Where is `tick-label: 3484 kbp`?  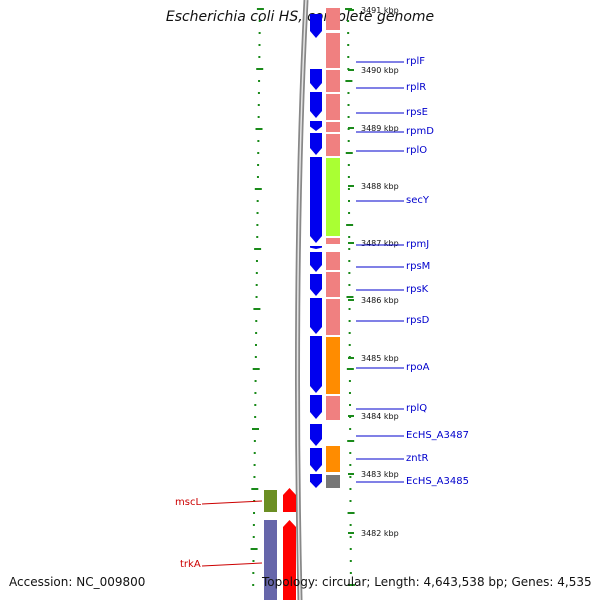
tick-label: 3484 kbp is located at coordinates (380, 416).